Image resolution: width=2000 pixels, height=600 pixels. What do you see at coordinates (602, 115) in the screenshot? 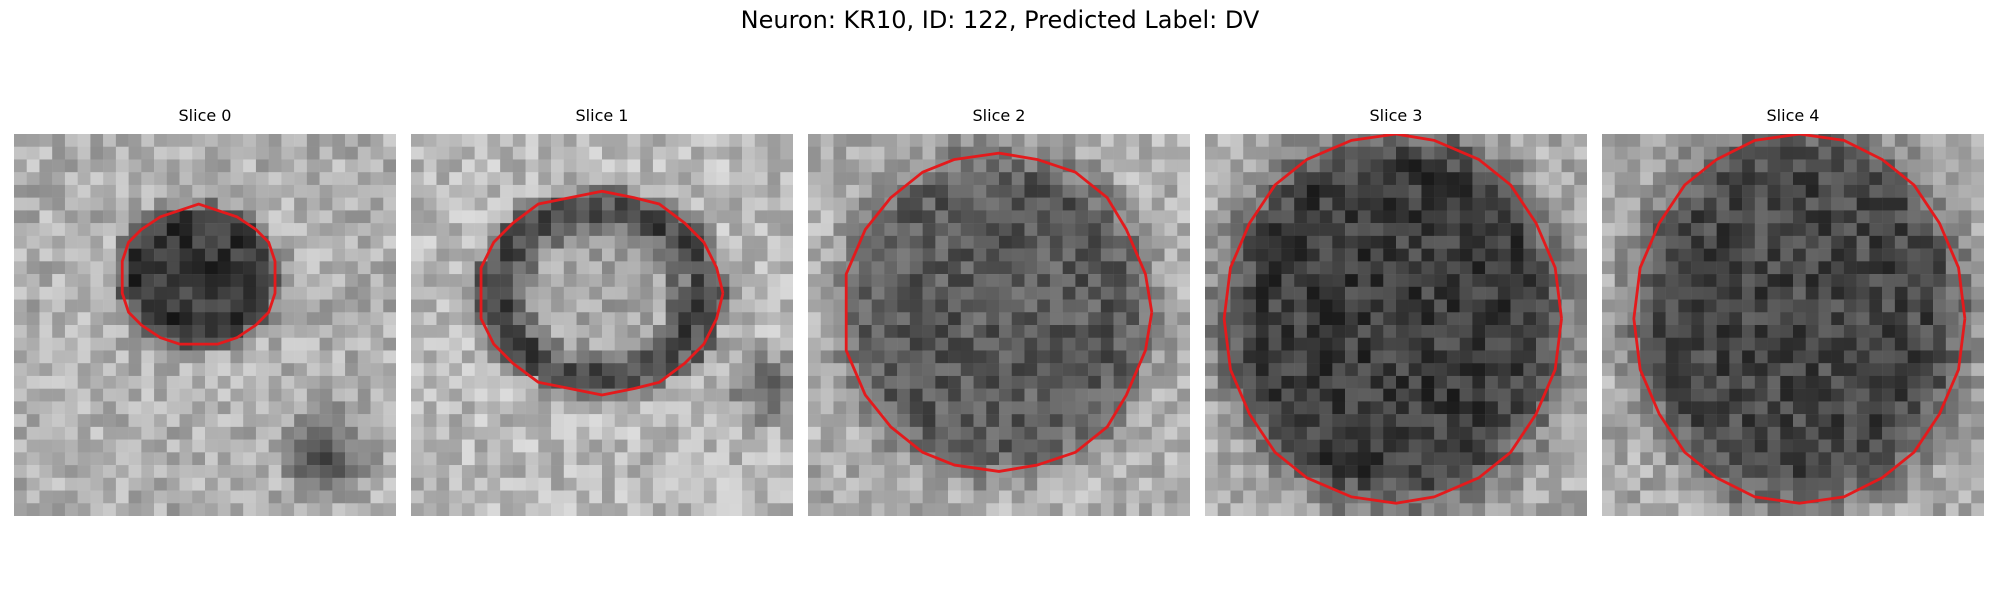
I see `slice-title: Slice 1` at bounding box center [602, 115].